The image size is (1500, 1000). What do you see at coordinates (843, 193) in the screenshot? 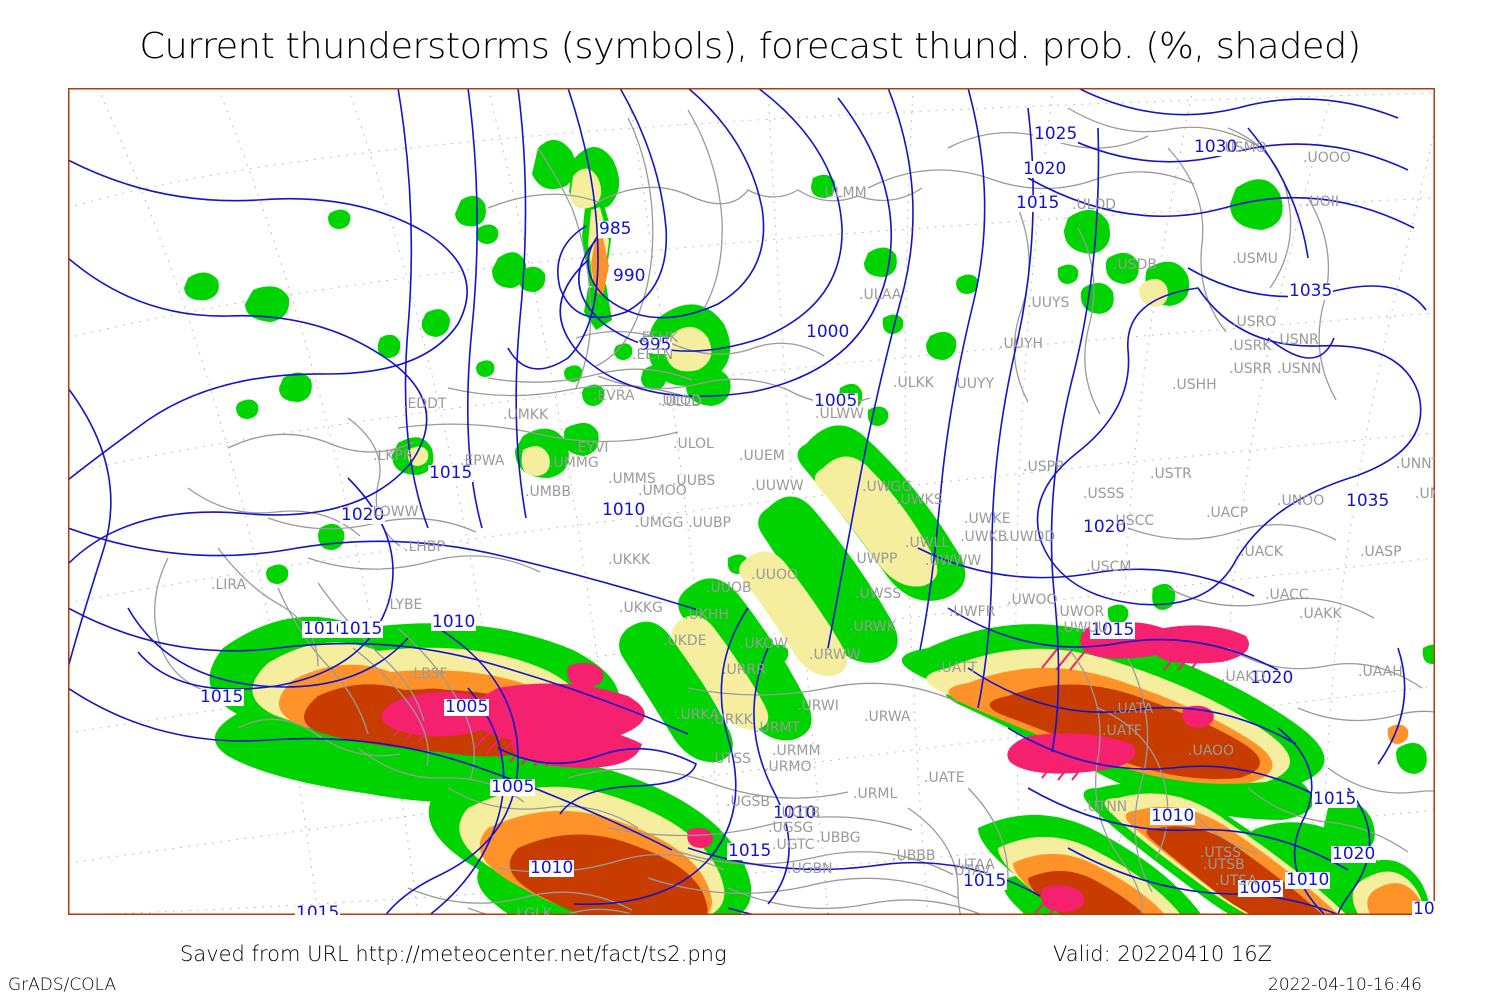
I see `station-label: .ULMM` at bounding box center [843, 193].